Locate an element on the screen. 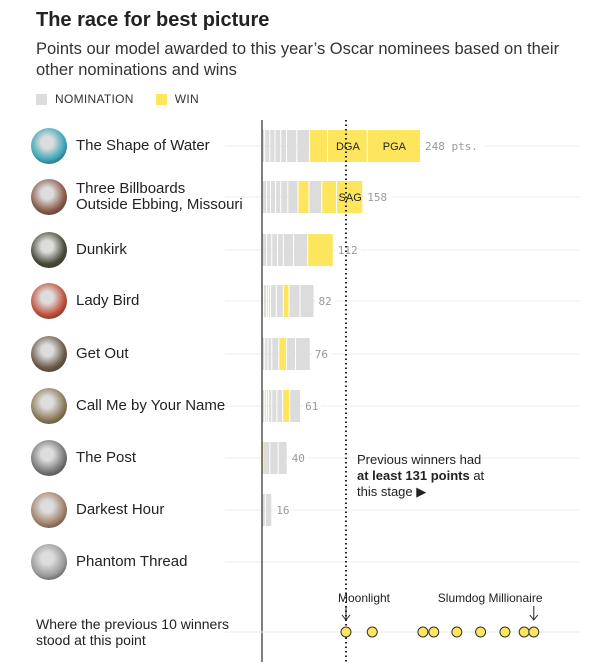  value-label: 112 is located at coordinates (348, 250).